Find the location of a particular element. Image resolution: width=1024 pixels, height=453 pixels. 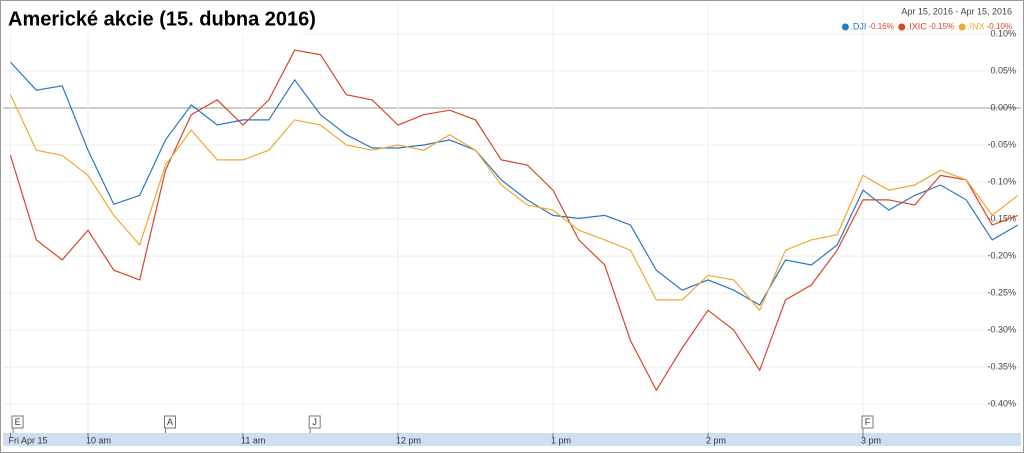

flag-label: A is located at coordinates (170, 422).